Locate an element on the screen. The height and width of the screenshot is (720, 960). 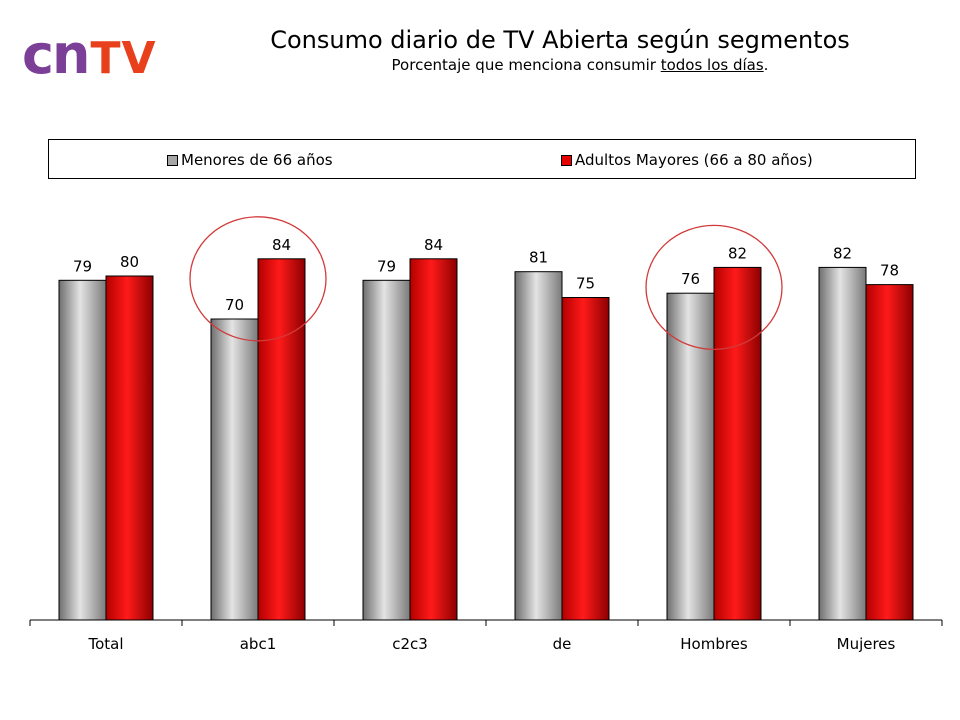
logo-cn: cn is located at coordinates (56, 54).